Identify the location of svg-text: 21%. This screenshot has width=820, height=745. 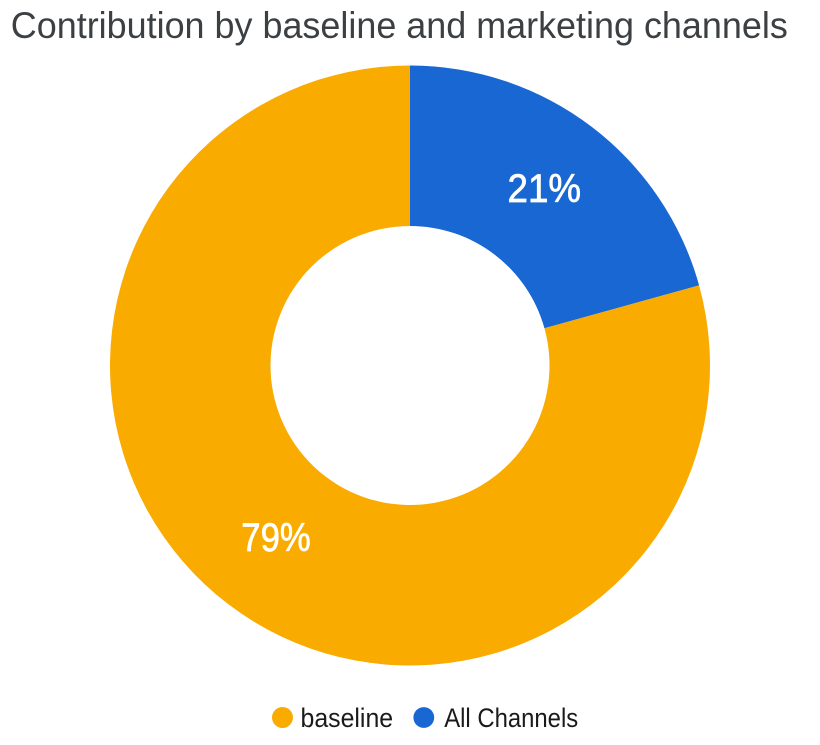
(545, 189).